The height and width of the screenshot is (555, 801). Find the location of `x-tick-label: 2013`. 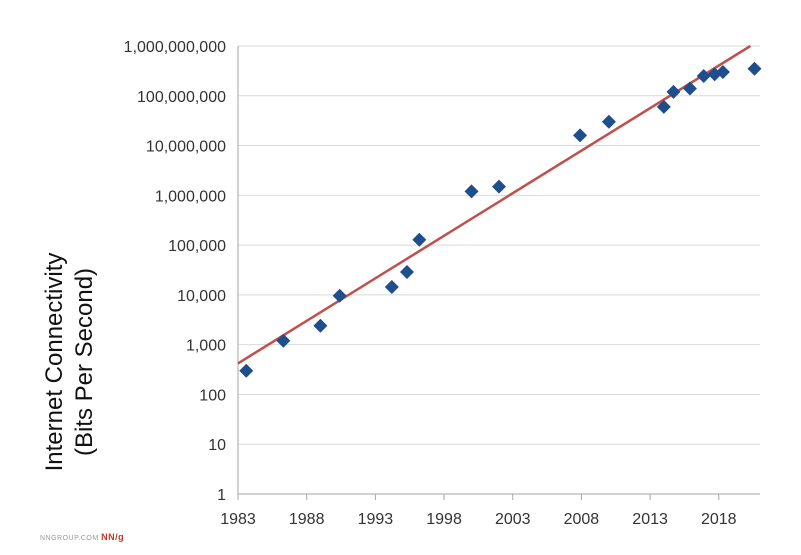

x-tick-label: 2013 is located at coordinates (650, 519).